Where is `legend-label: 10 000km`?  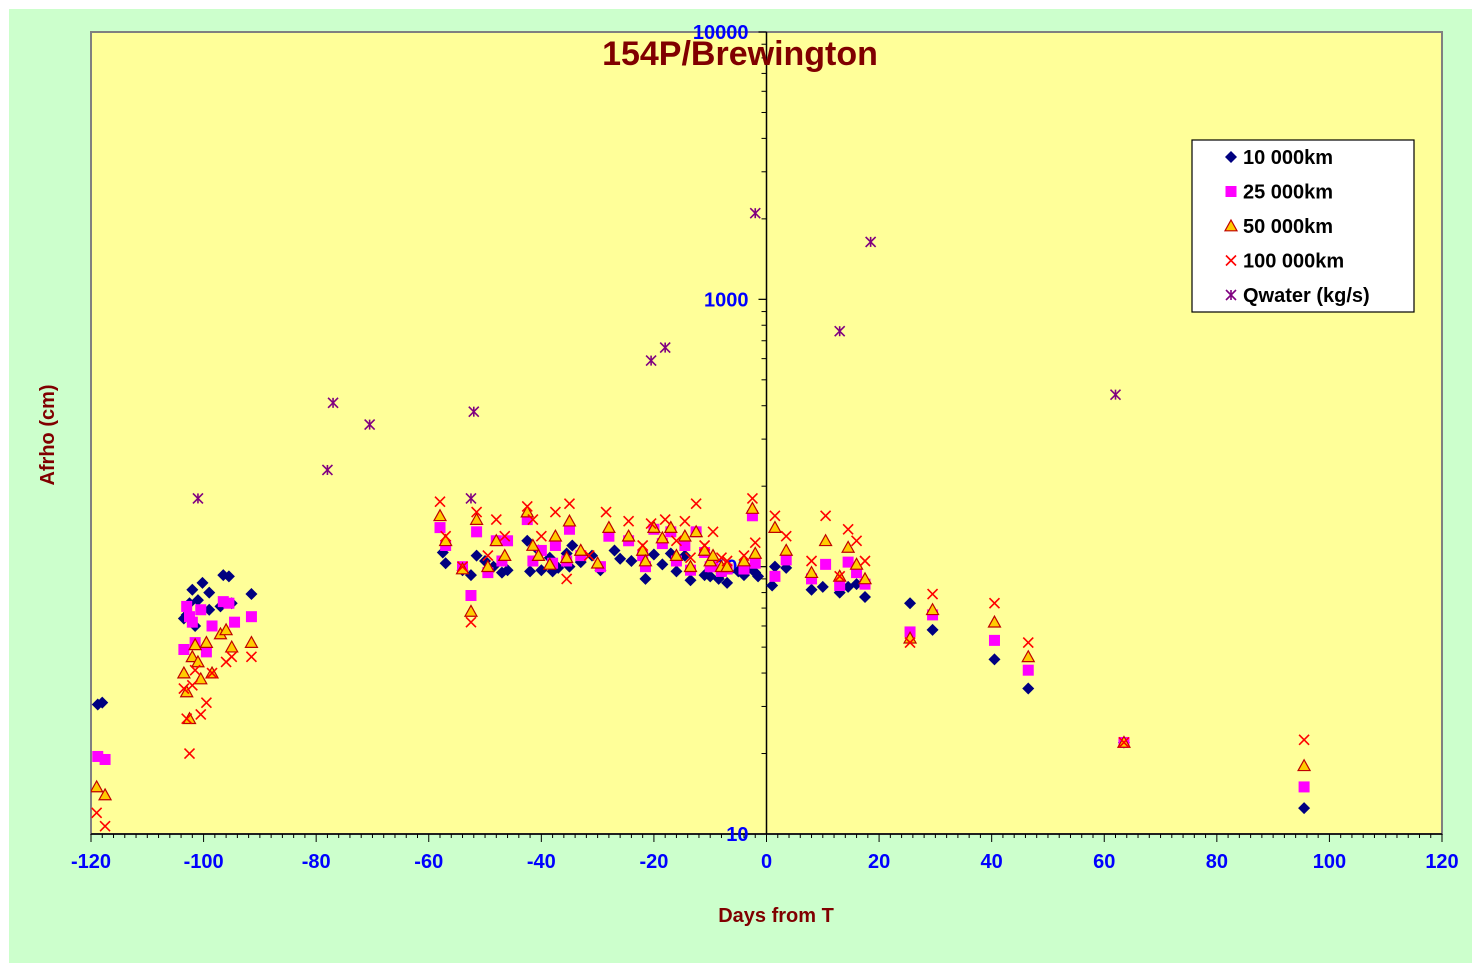
legend-label: 10 000km is located at coordinates (1288, 158).